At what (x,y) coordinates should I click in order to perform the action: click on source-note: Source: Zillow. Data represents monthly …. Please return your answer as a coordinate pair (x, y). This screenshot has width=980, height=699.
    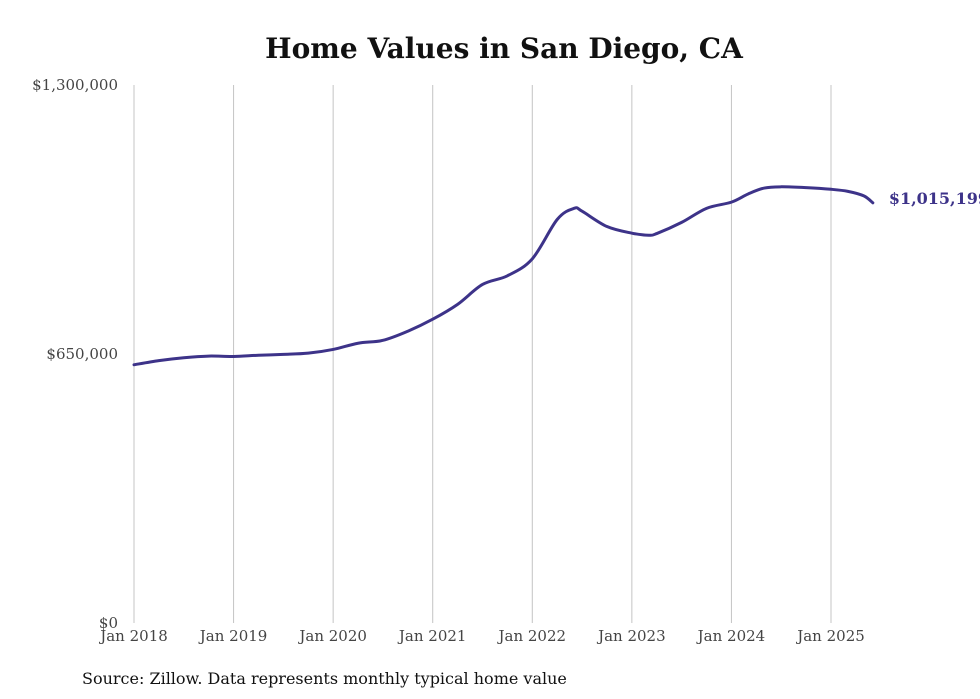
    Looking at the image, I should click on (324, 678).